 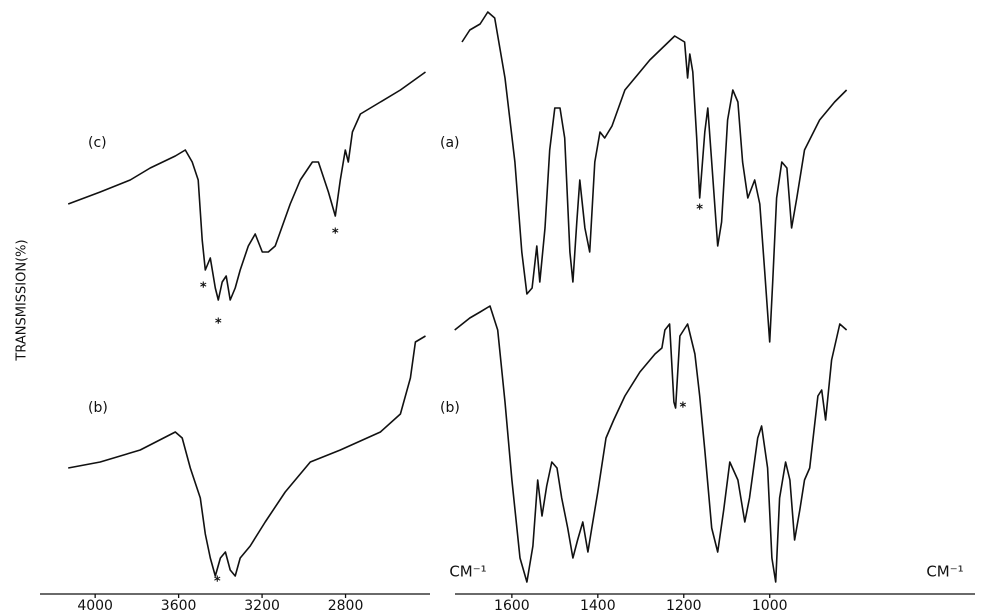 What do you see at coordinates (770, 606) in the screenshot?
I see `x-tick-label: 1000` at bounding box center [770, 606].